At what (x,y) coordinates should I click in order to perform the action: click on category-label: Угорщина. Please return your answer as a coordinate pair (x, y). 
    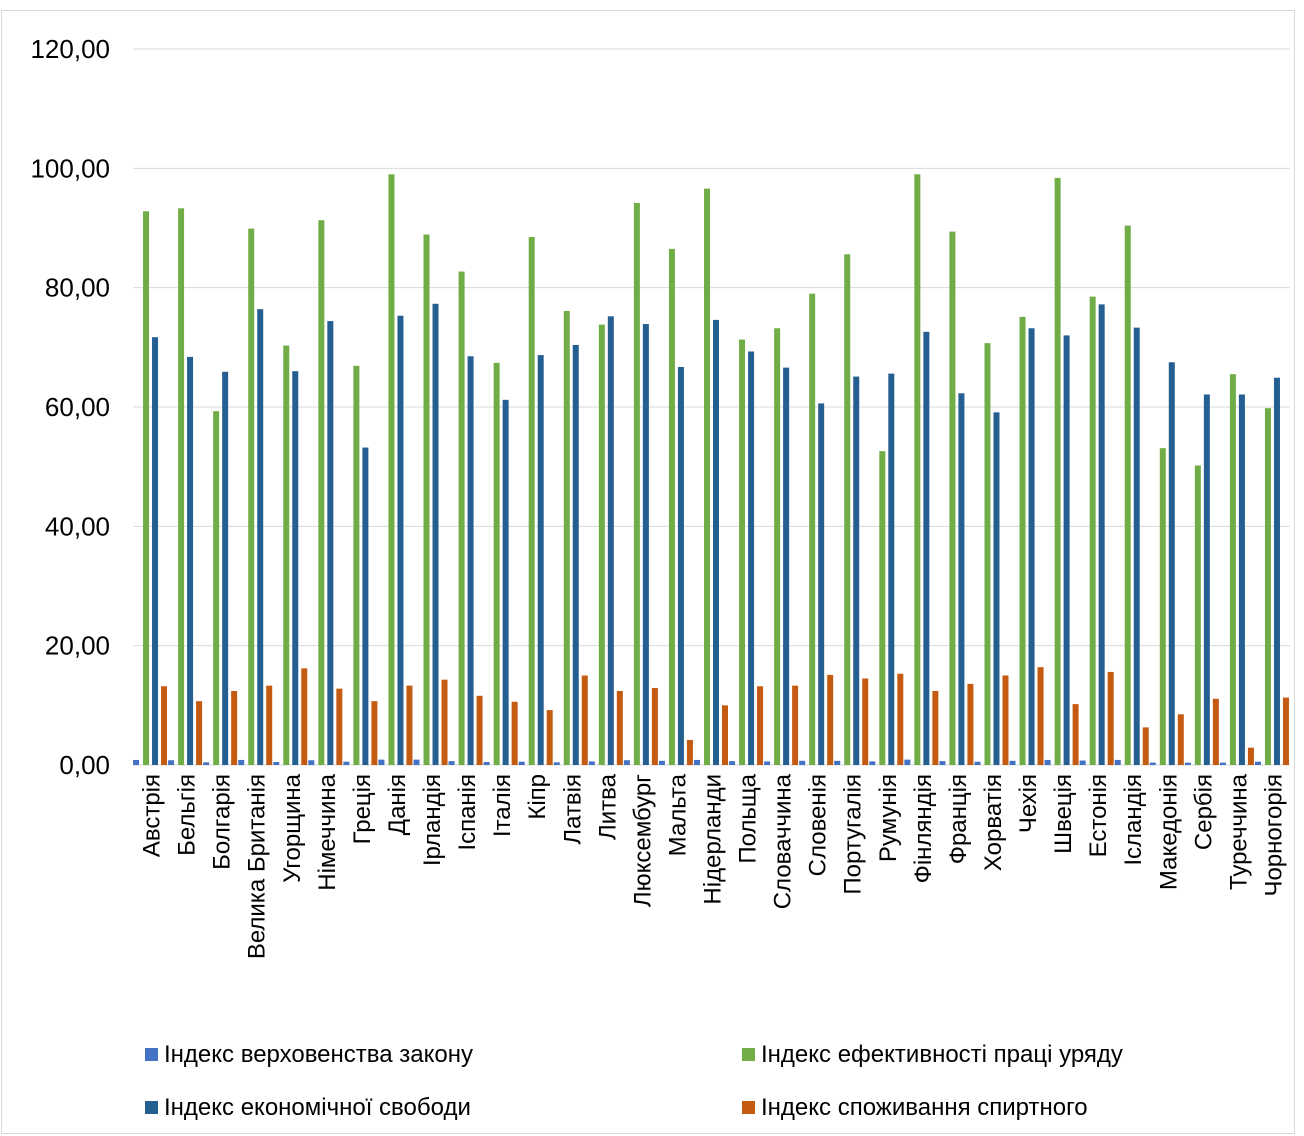
    Looking at the image, I should click on (292, 827).